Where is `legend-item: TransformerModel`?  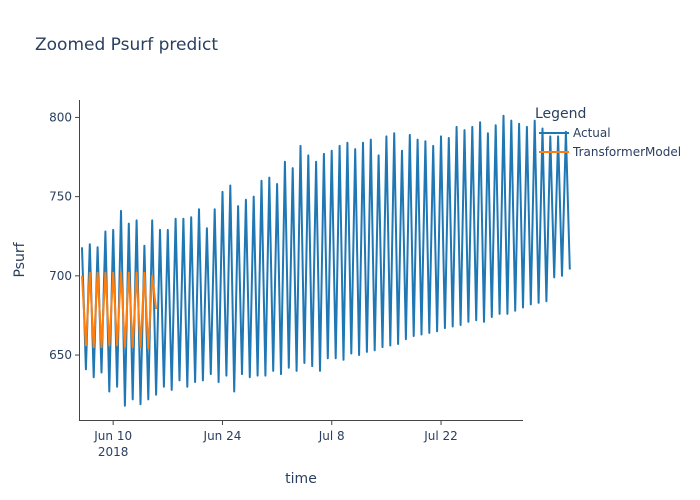
legend-item: TransformerModel is located at coordinates (610, 152).